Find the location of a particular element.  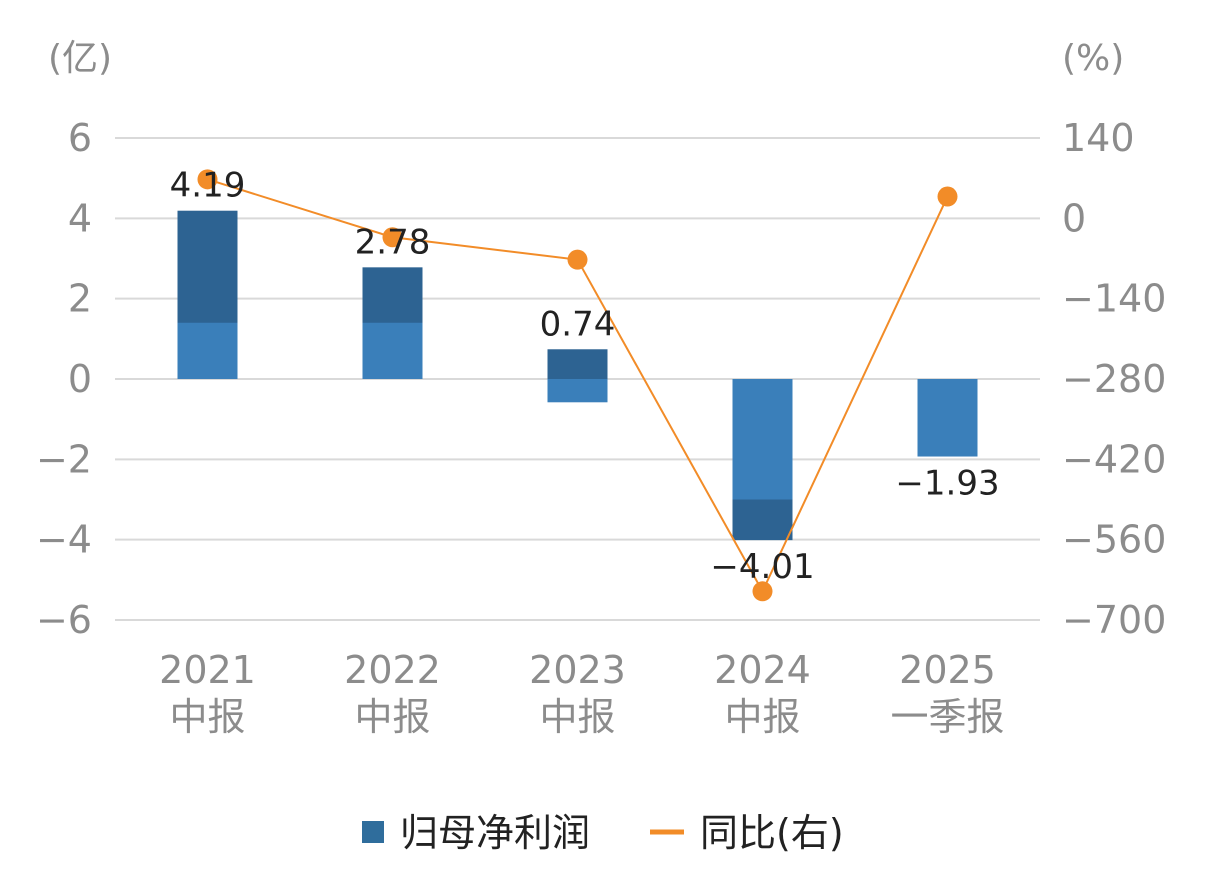

right-tick-label: 140 is located at coordinates (1098, 138).